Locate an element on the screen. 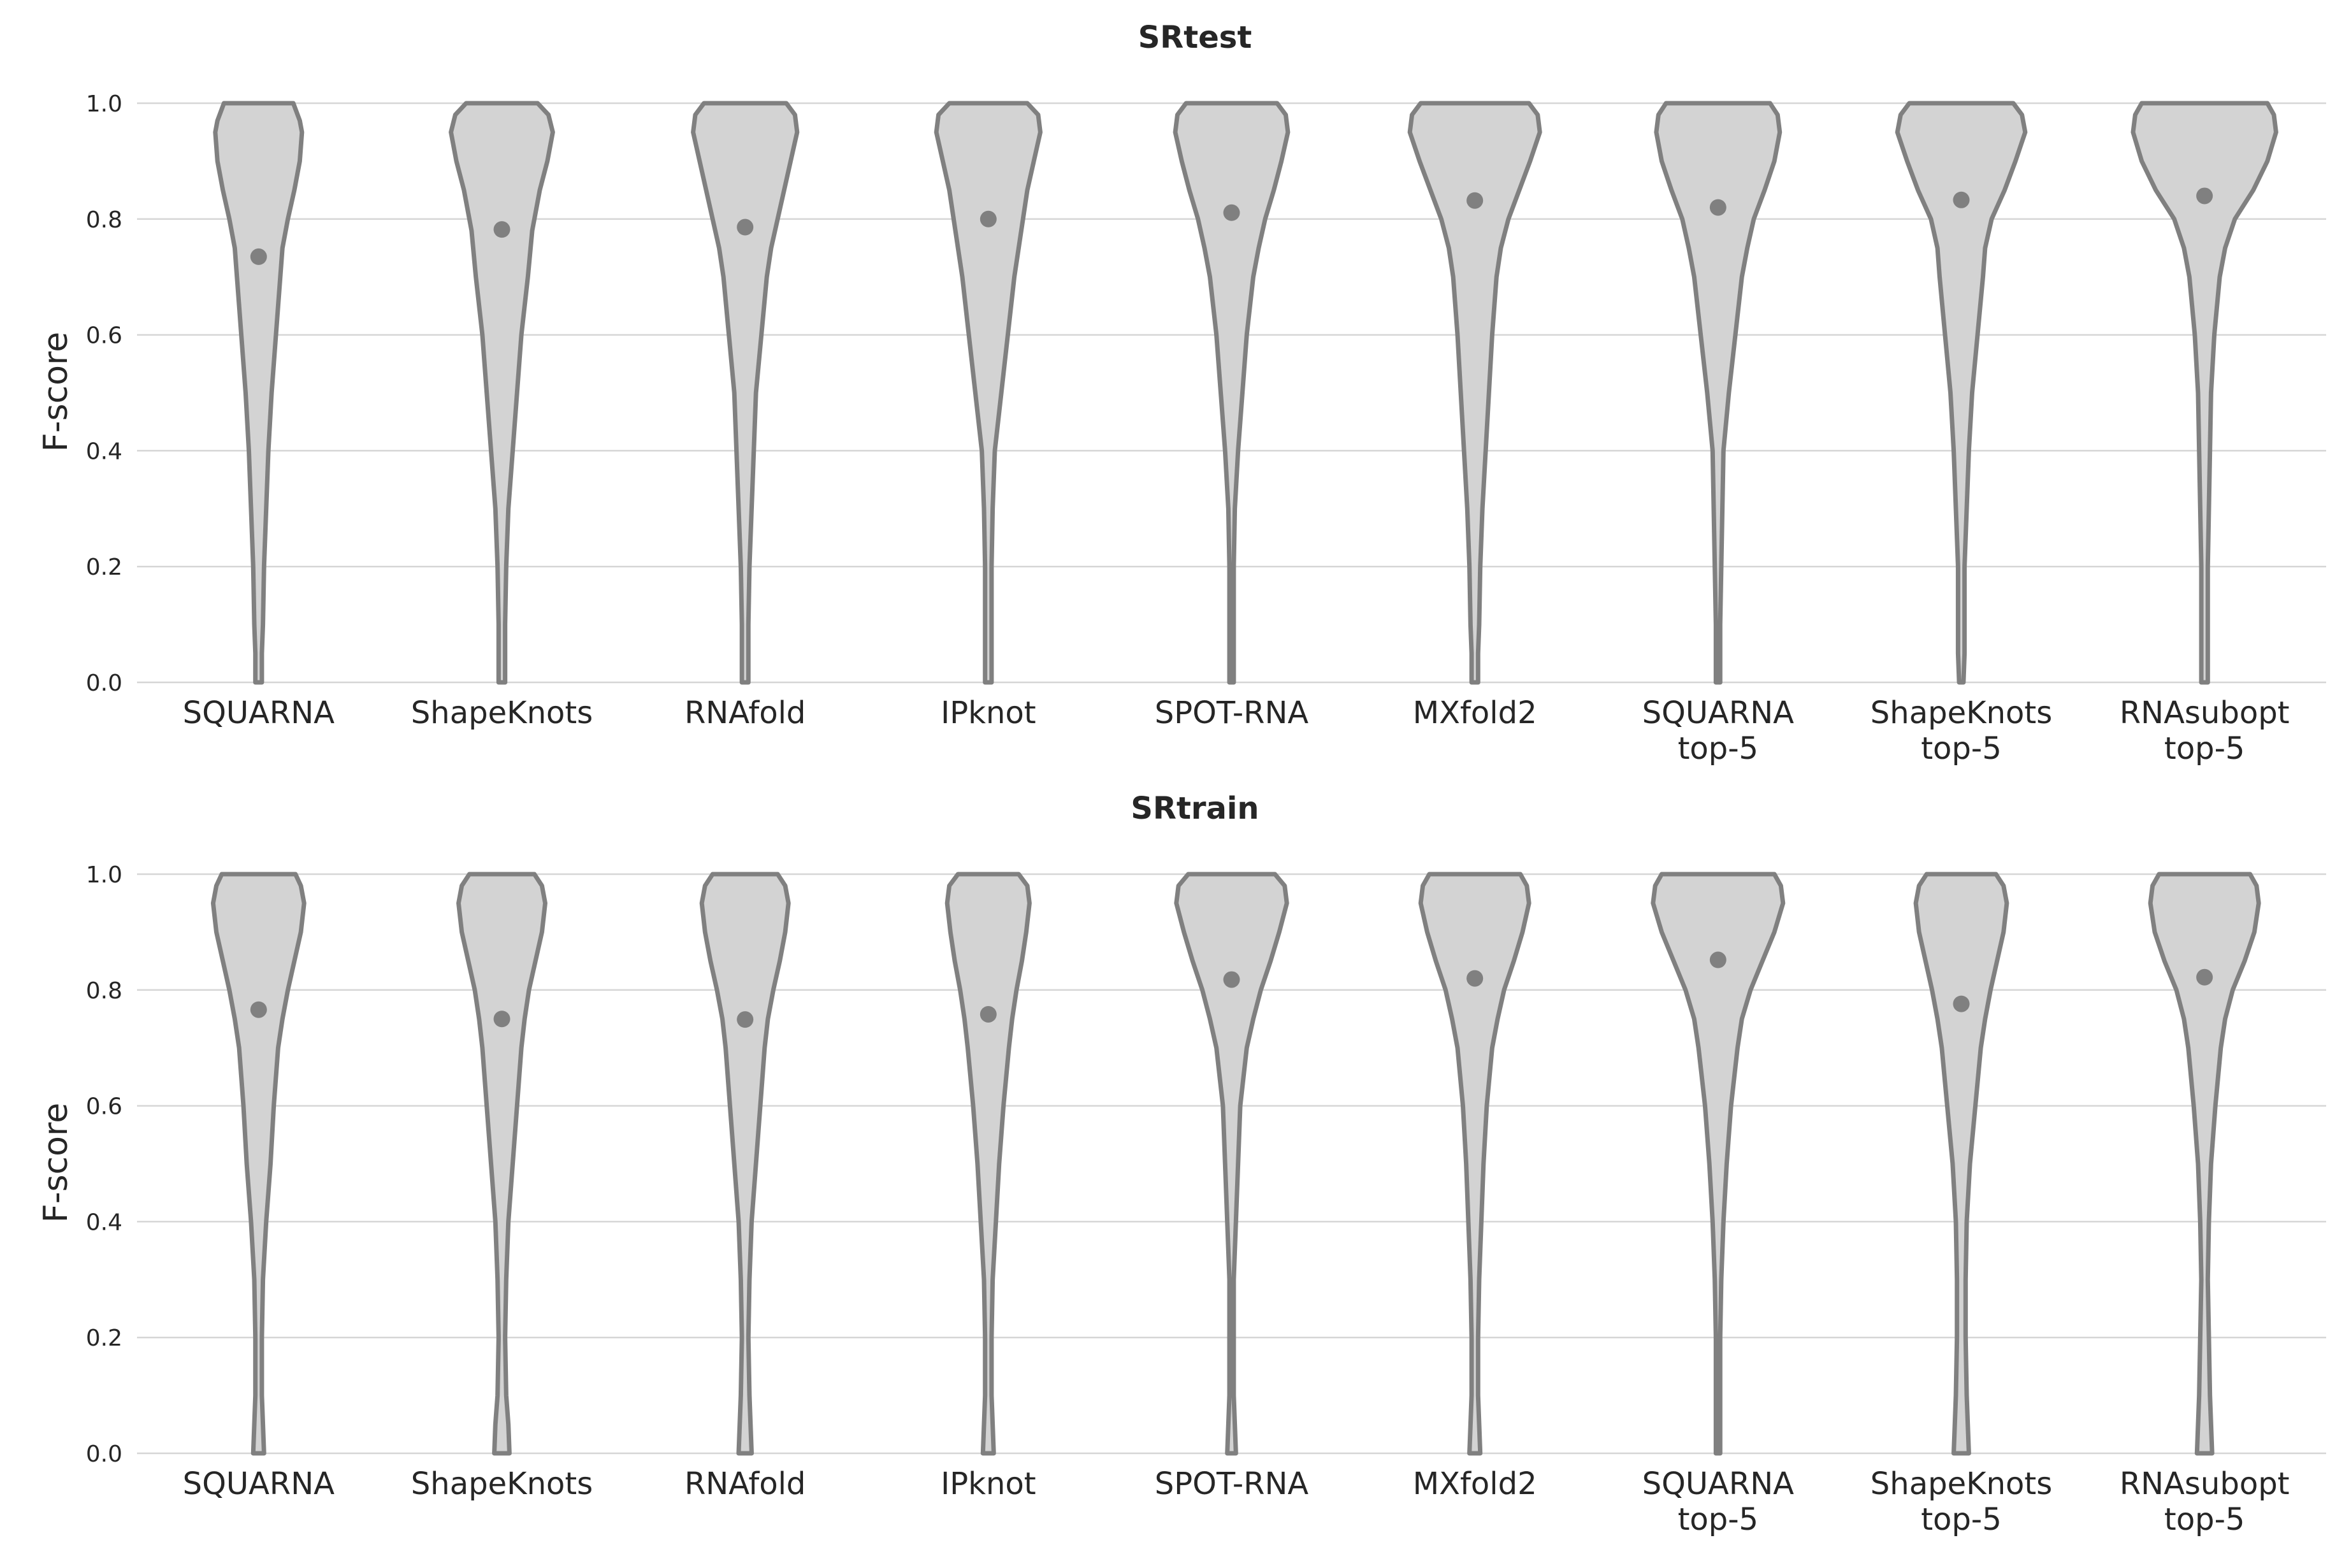 The image size is (2351, 1568). panel-title: SRtest is located at coordinates (1195, 37).